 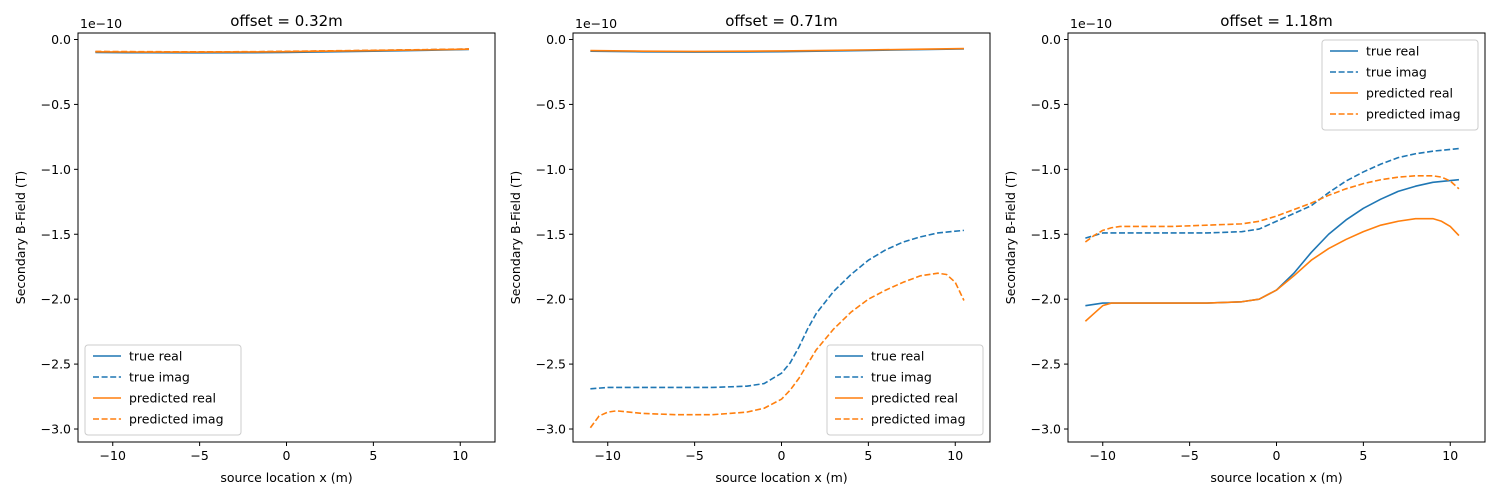 I want to click on series-line-true-real, so click(x=1272, y=242).